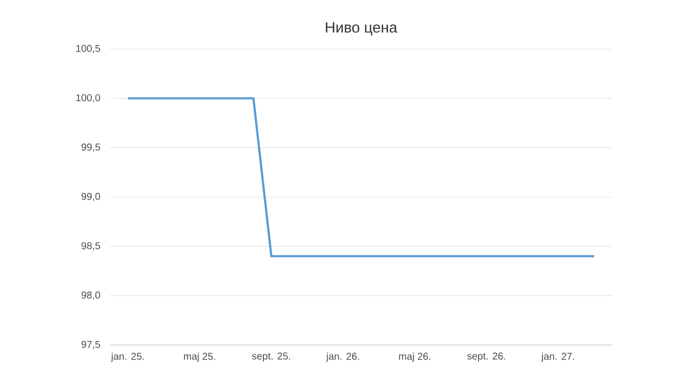 The image size is (688, 387). What do you see at coordinates (88, 49) in the screenshot?
I see `y-tick-label: 100,5` at bounding box center [88, 49].